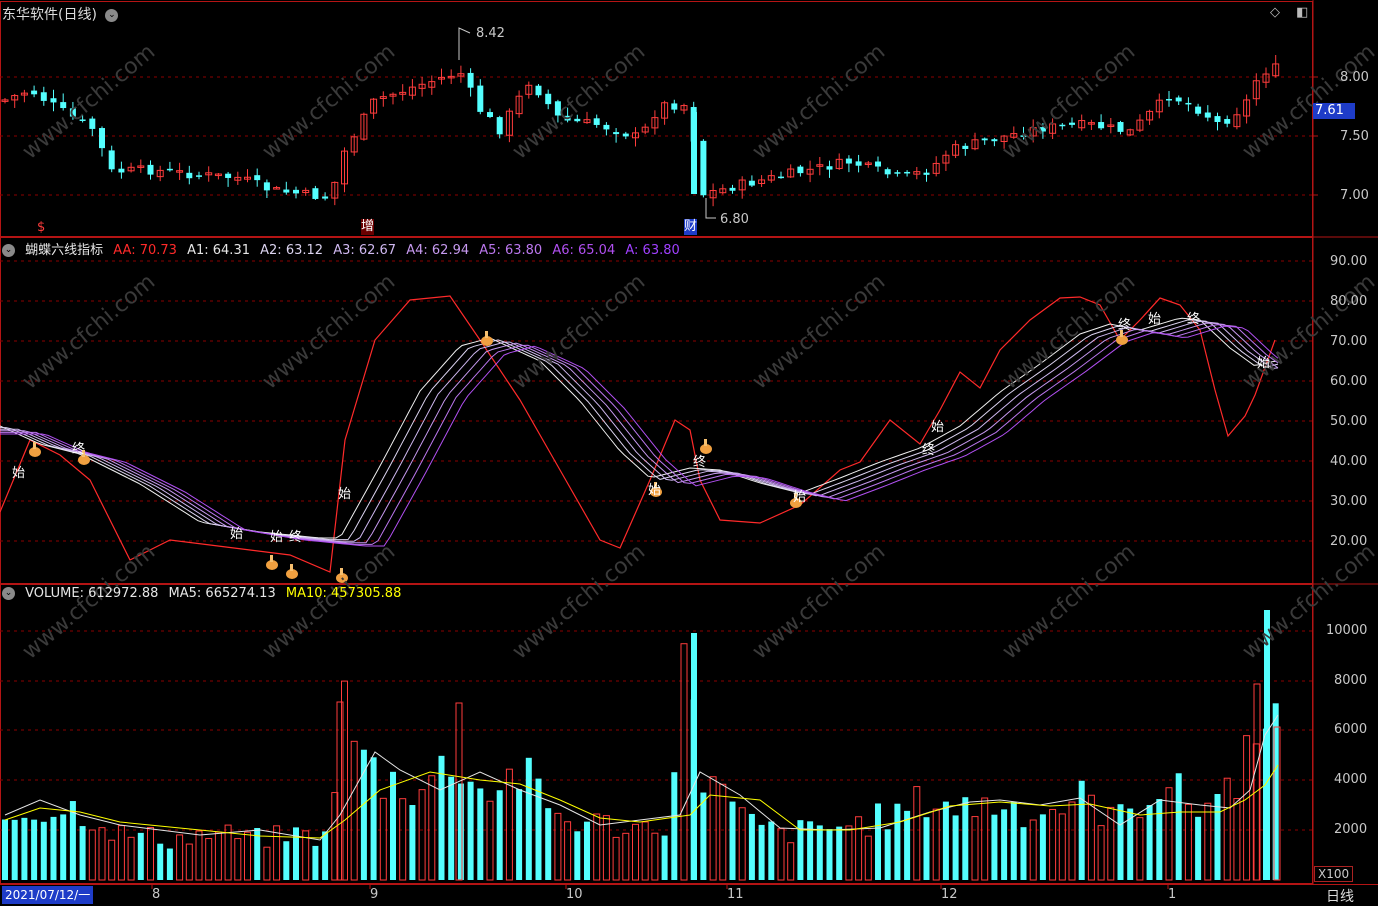  Describe the element at coordinates (1194, 319) in the screenshot. I see `signal-end-6: 终` at that location.